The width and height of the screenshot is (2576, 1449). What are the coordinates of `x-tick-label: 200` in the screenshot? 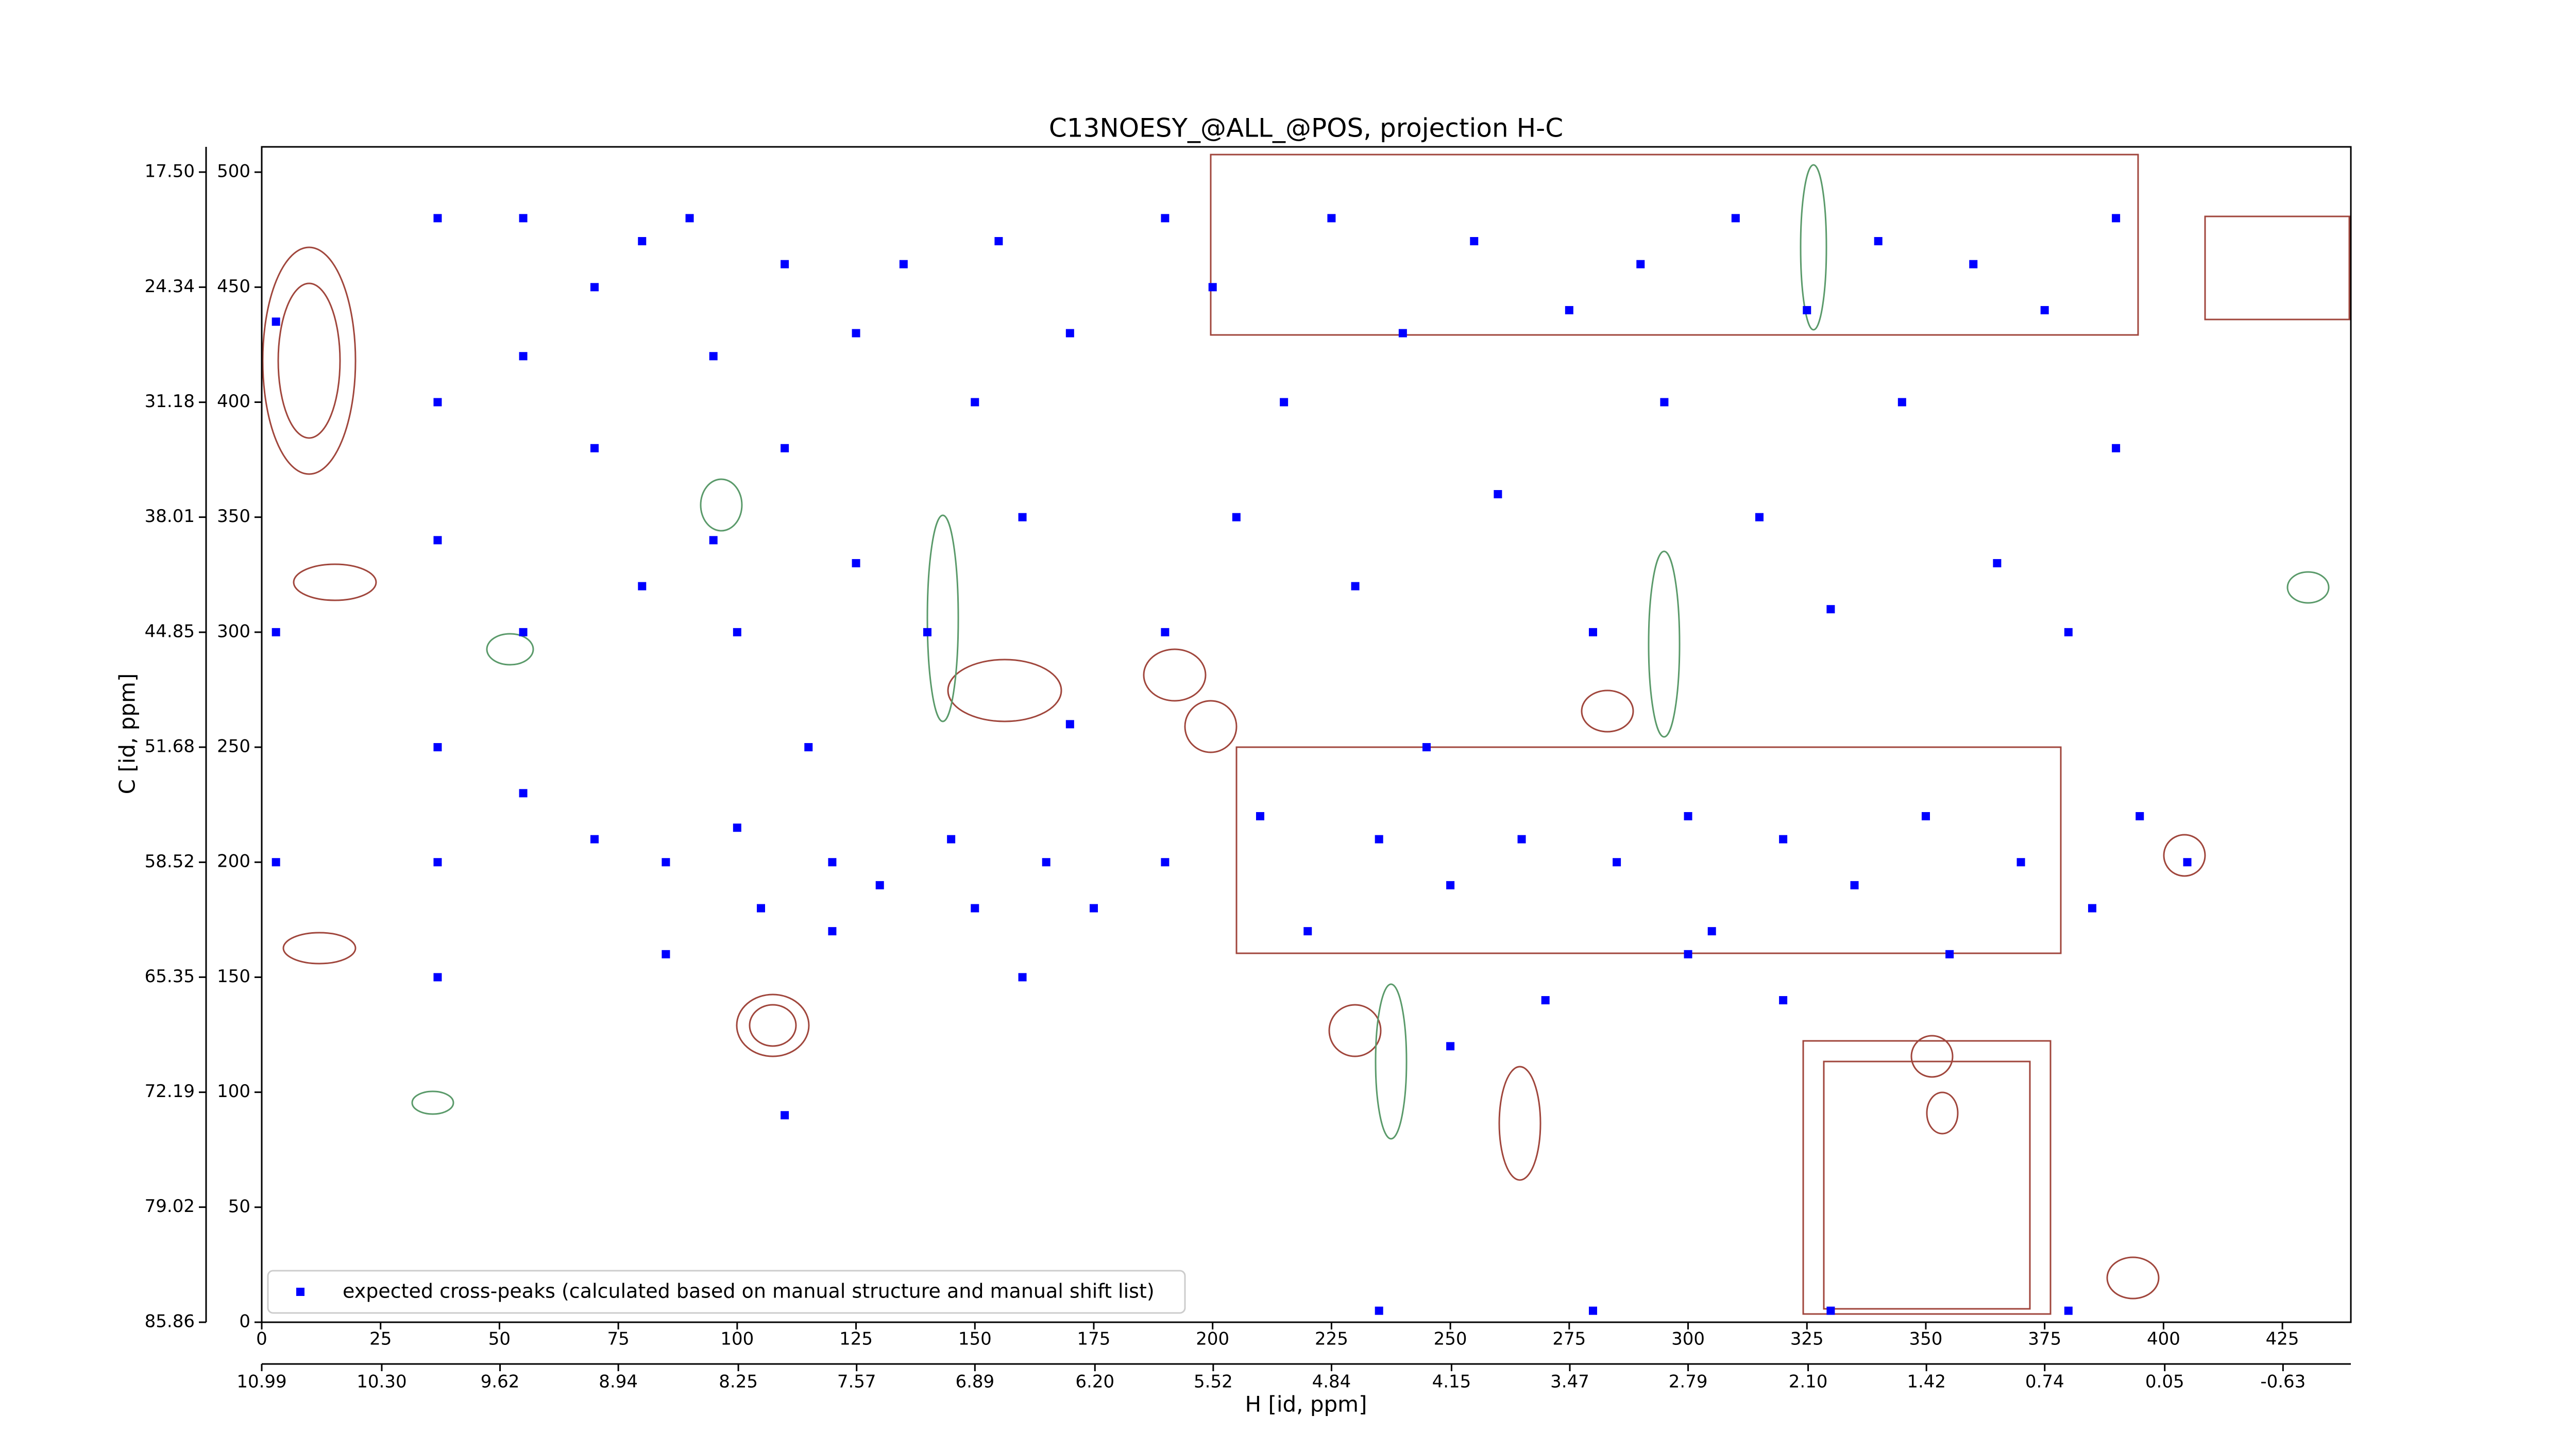 It's located at (1212, 1339).